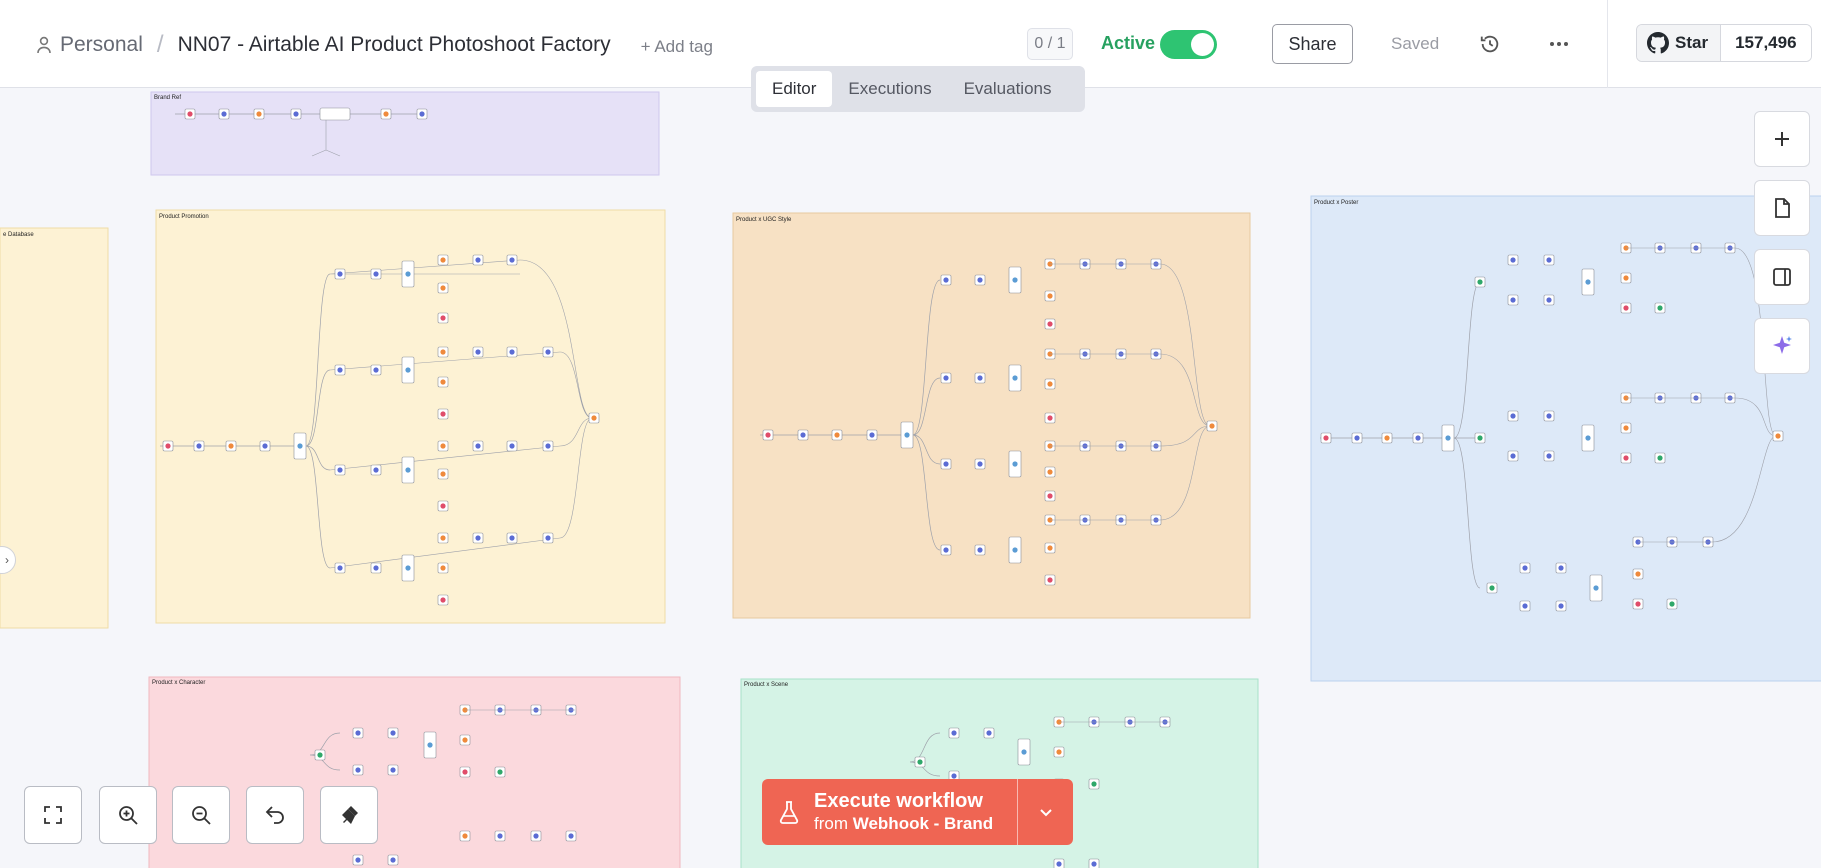 This screenshot has height=868, width=1821. I want to click on sticky-title-brand-ref: Brand Ref, so click(167, 98).